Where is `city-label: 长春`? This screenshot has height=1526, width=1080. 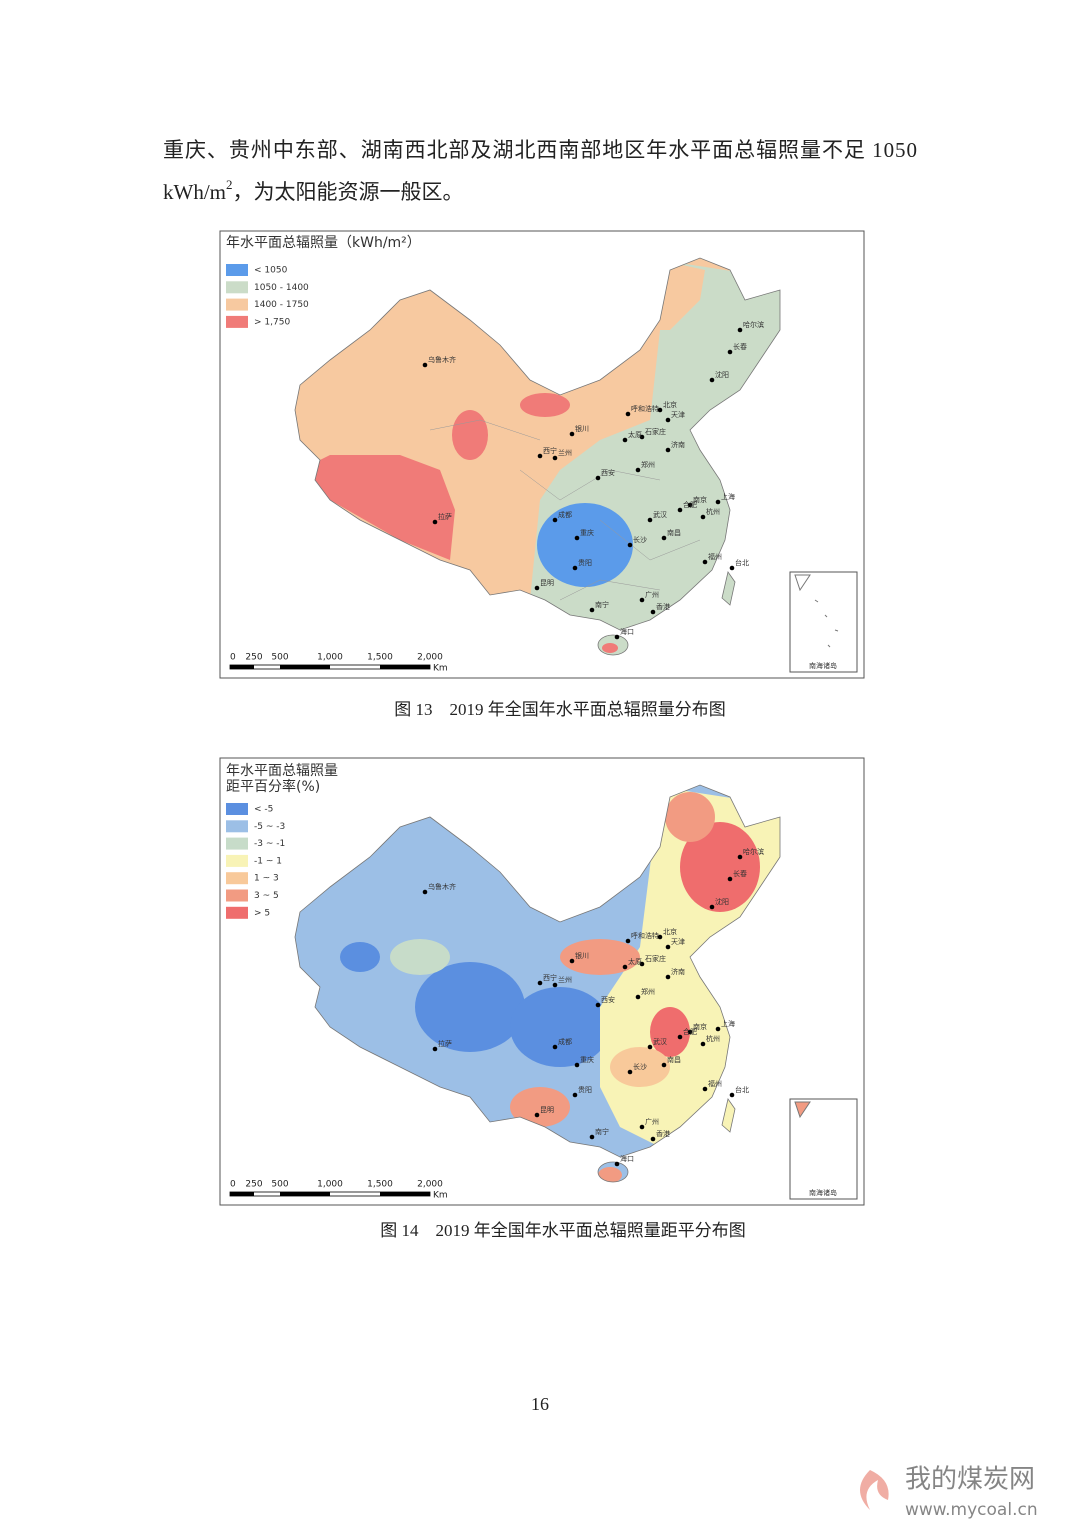 city-label: 长春 is located at coordinates (740, 873).